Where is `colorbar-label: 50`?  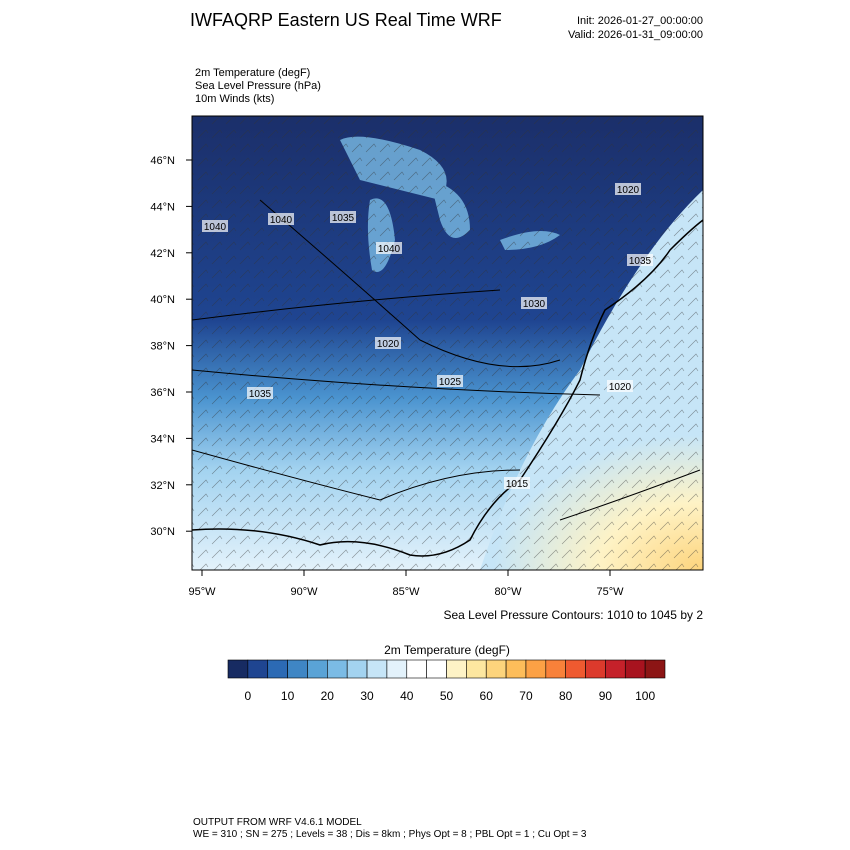
colorbar-label: 50 is located at coordinates (447, 696).